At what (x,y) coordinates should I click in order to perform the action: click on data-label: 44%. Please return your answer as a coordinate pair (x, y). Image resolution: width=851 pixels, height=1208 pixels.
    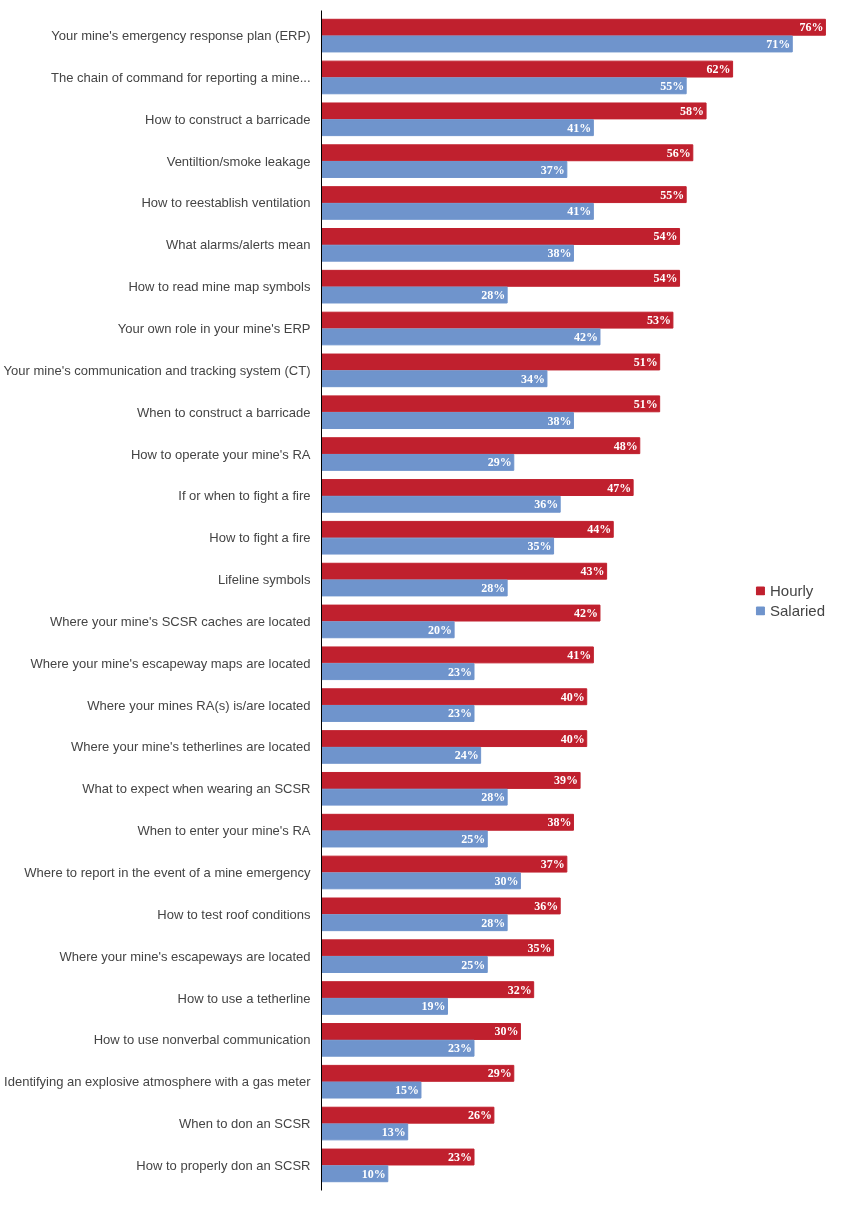
    Looking at the image, I should click on (599, 529).